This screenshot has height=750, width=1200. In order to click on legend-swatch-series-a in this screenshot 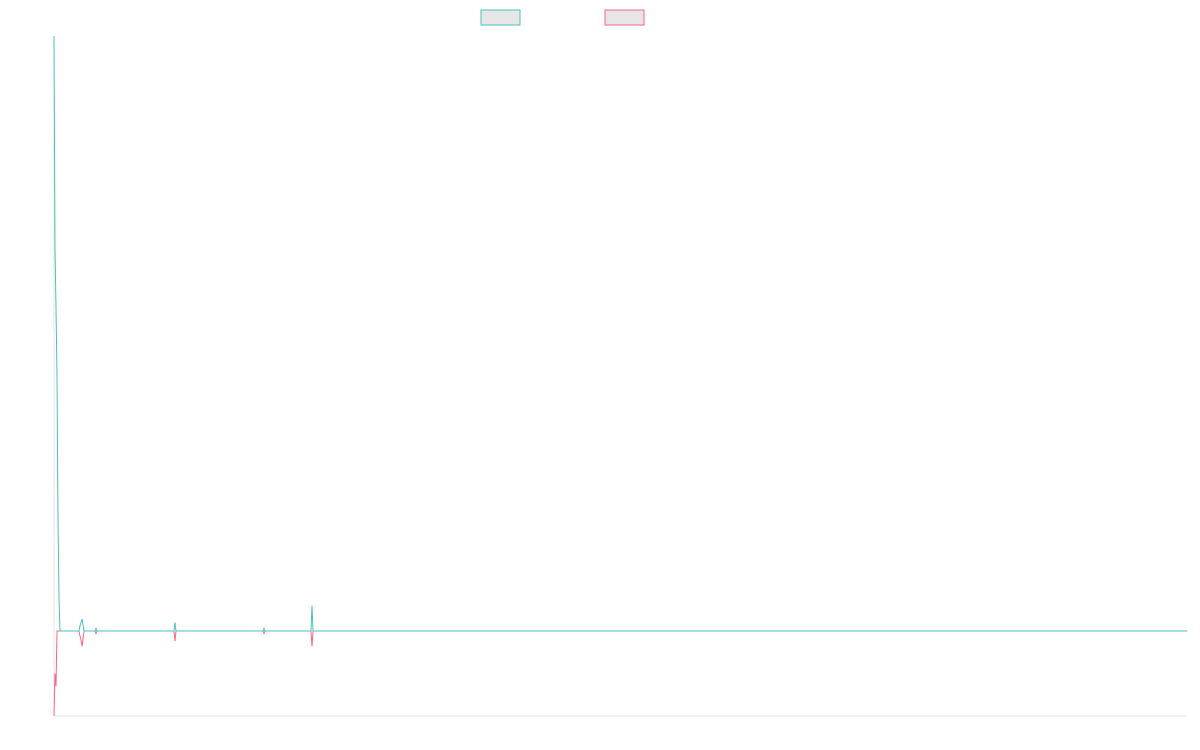, I will do `click(500, 17)`.